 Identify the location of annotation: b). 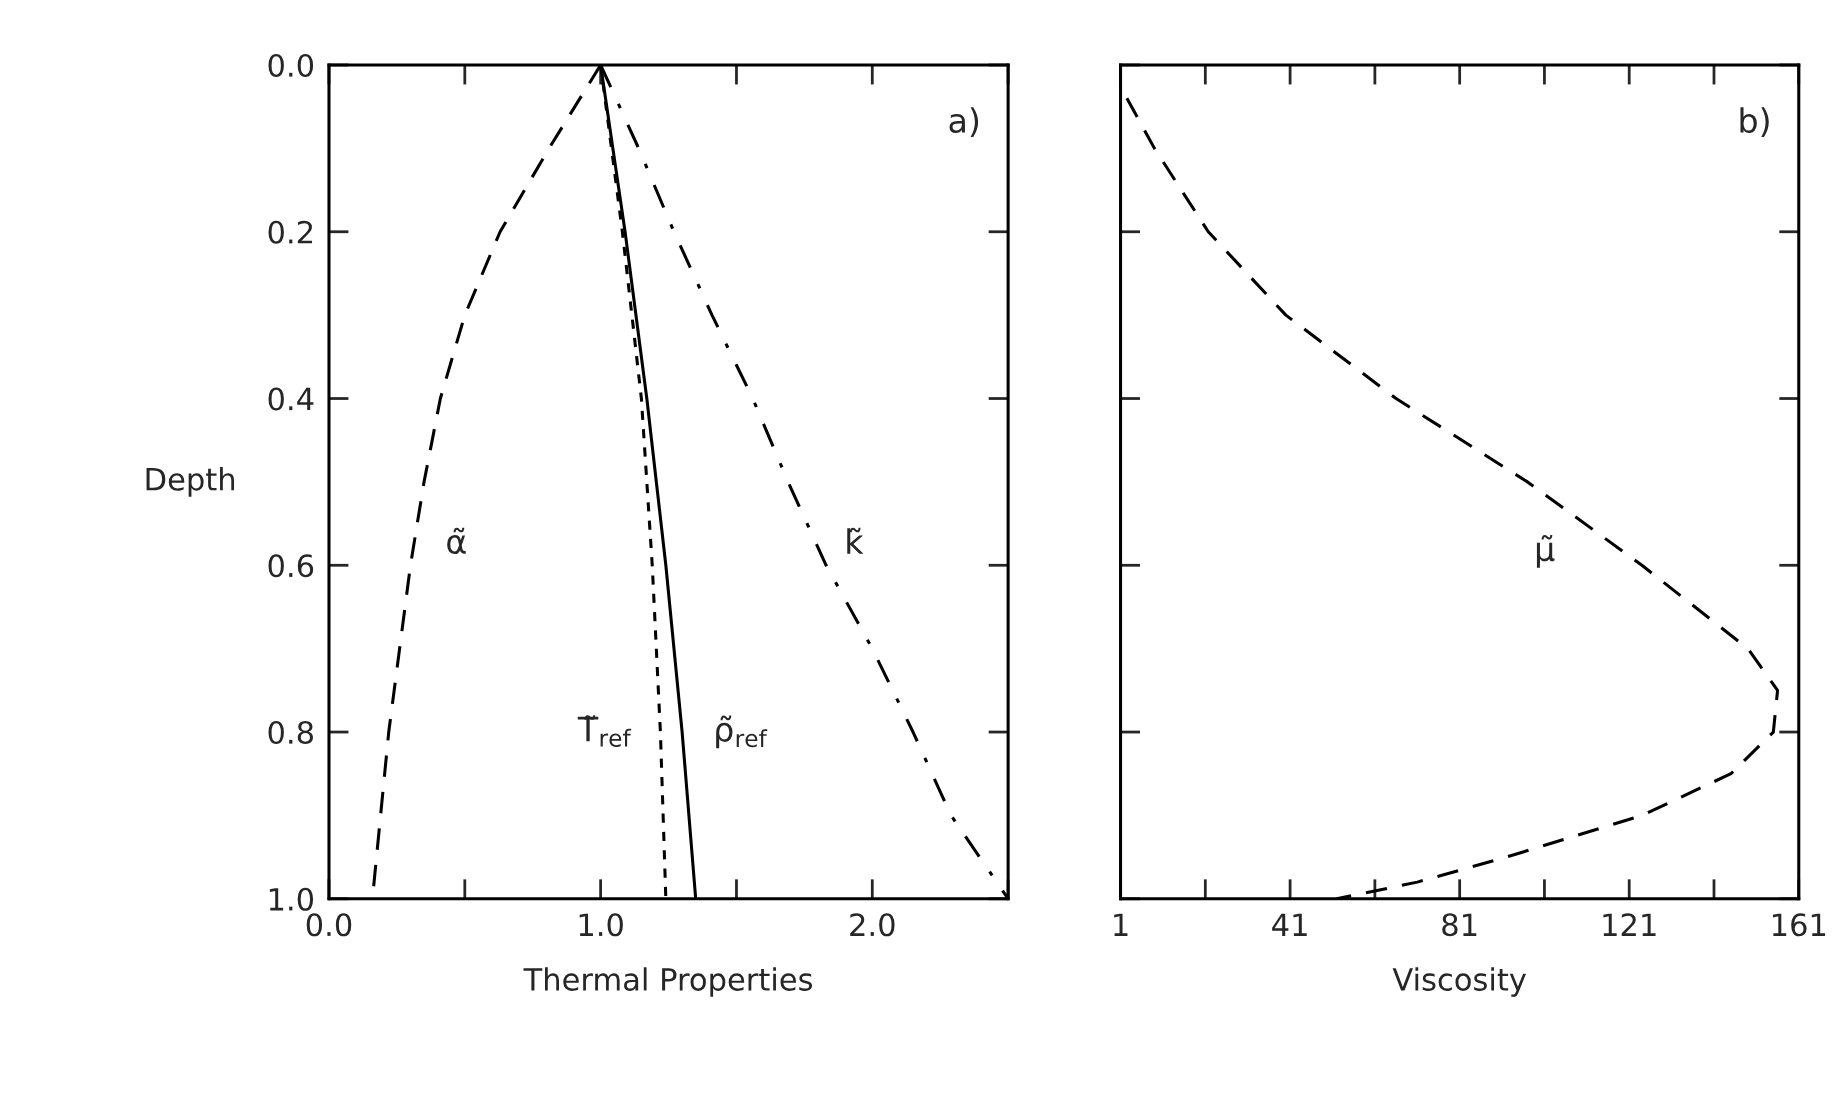
(1754, 122).